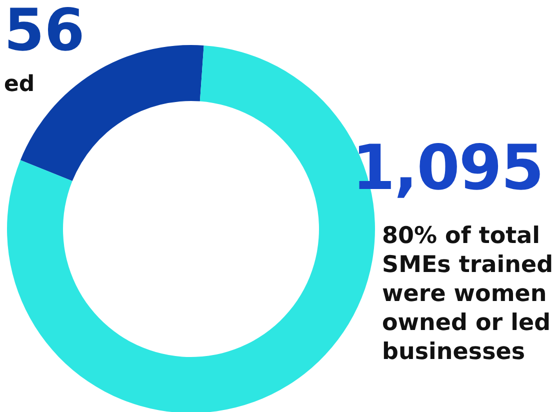 This screenshot has height=412, width=559. I want to click on text: ed, so click(19, 85).